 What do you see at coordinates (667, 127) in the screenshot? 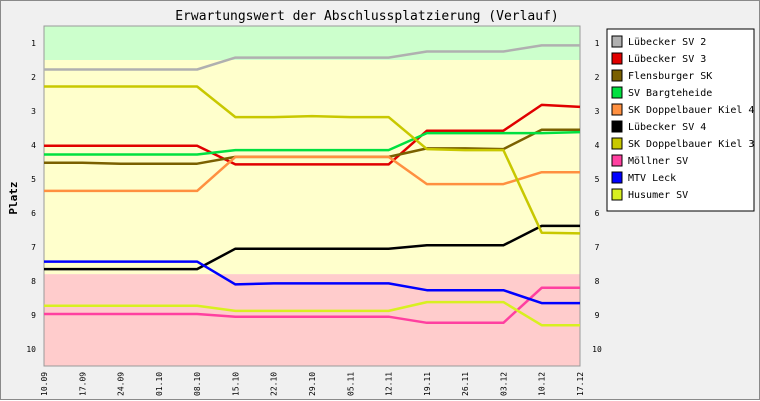
I see `legend-label-5: Lübecker SV 4` at bounding box center [667, 127].